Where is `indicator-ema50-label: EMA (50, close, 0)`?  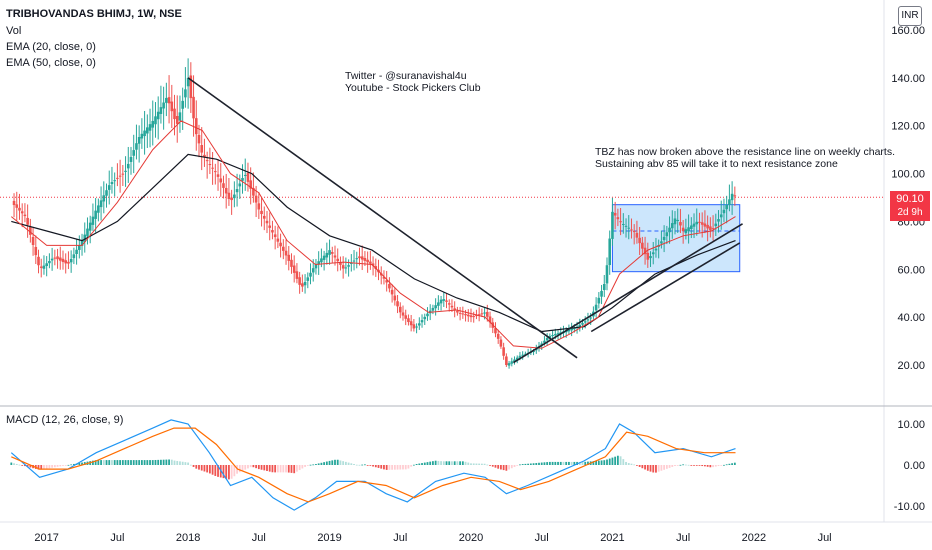 indicator-ema50-label: EMA (50, close, 0) is located at coordinates (51, 63).